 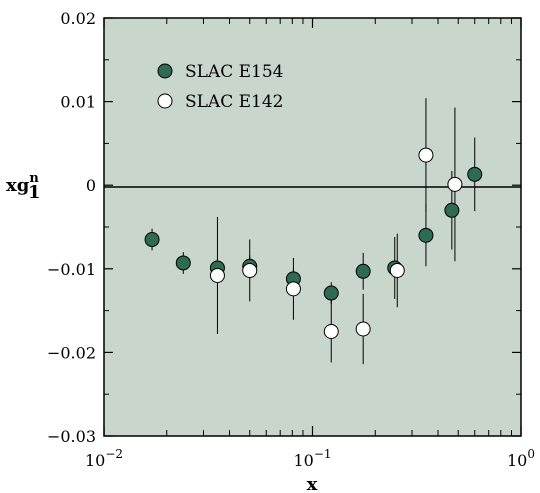 What do you see at coordinates (71, 436) in the screenshot?
I see `y-tick-label: −0.03` at bounding box center [71, 436].